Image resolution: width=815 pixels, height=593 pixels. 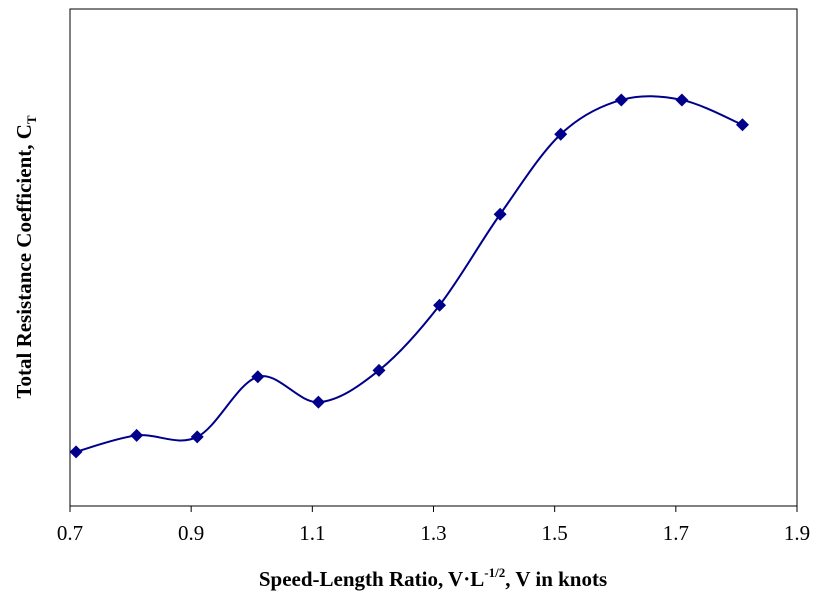 I want to click on x-tick-label: 0.7, so click(x=70, y=533).